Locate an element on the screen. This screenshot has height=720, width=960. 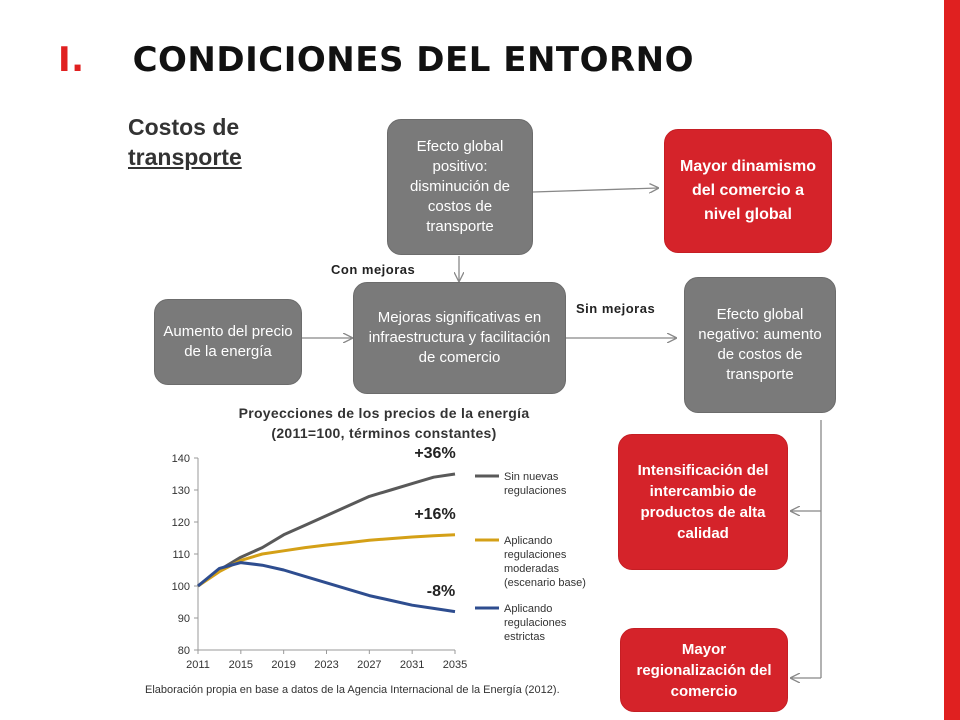
section-subtitle: Costos de transporte is located at coordinates (185, 142).